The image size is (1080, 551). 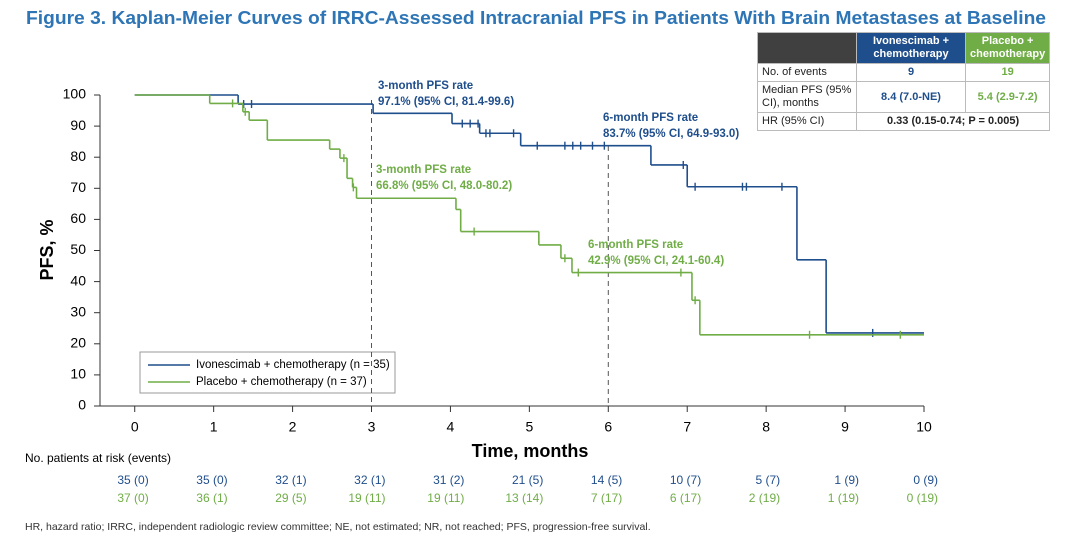 I want to click on x-tick-label: 7, so click(x=687, y=427).